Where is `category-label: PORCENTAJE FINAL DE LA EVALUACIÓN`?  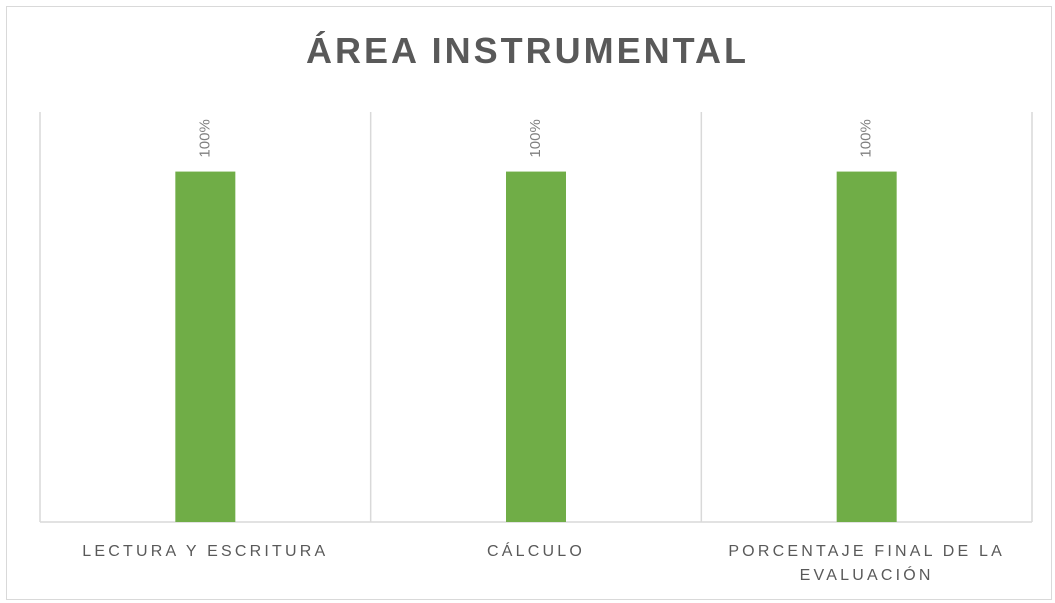 category-label: PORCENTAJE FINAL DE LA EVALUACIÓN is located at coordinates (866, 563).